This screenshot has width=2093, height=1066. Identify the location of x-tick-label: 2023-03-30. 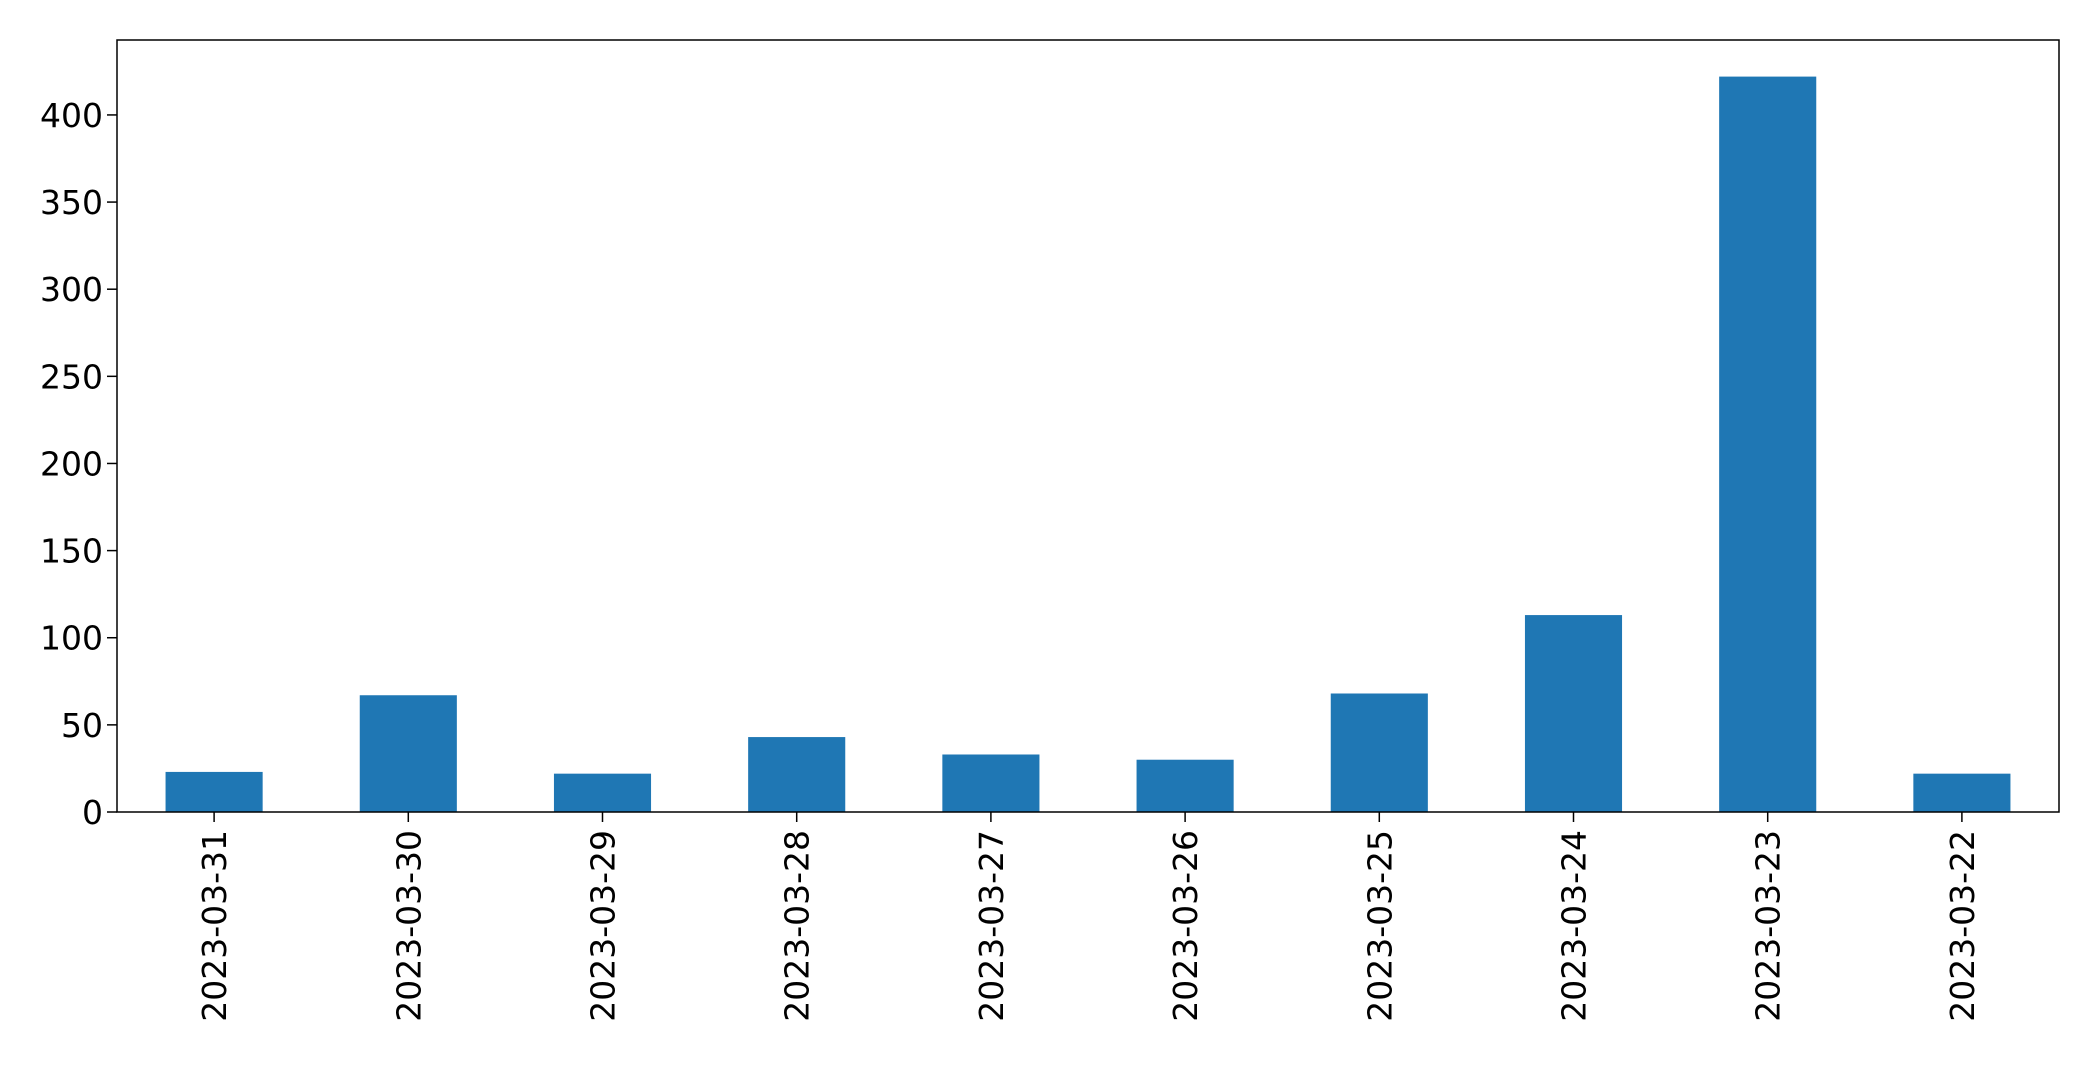
(408, 926).